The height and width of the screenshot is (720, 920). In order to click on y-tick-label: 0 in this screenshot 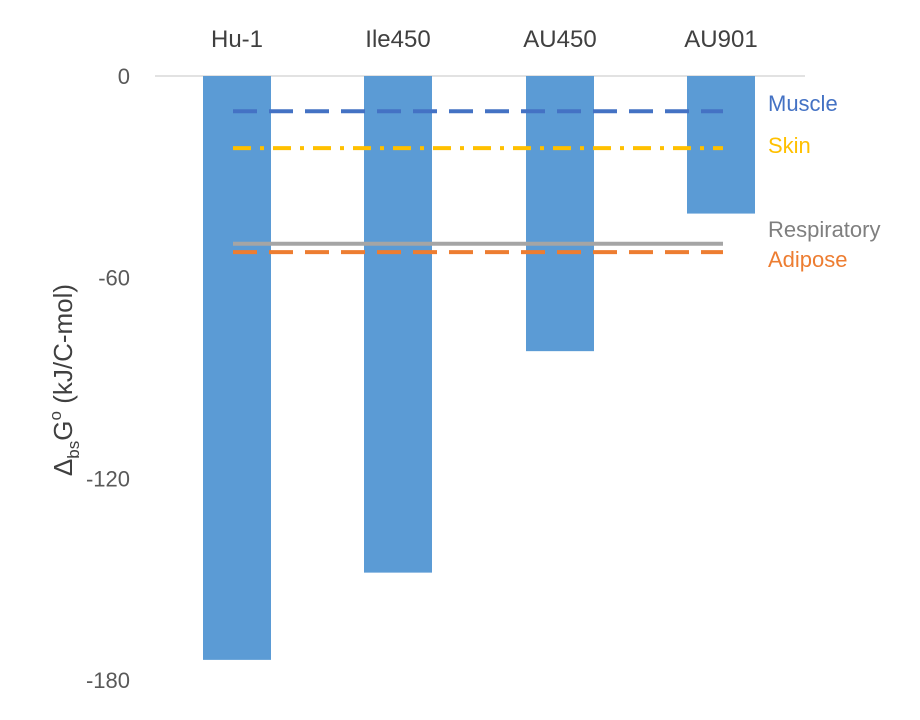, I will do `click(124, 76)`.